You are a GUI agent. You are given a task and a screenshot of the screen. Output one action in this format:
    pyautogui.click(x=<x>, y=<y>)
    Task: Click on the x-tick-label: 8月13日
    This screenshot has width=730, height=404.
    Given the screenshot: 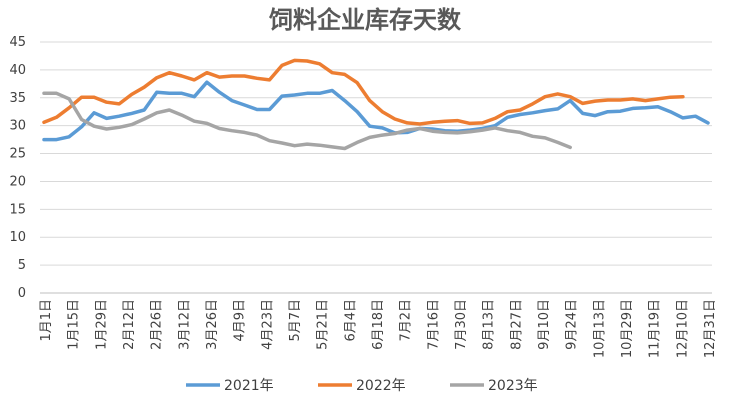 What is the action you would take?
    pyautogui.click(x=489, y=324)
    